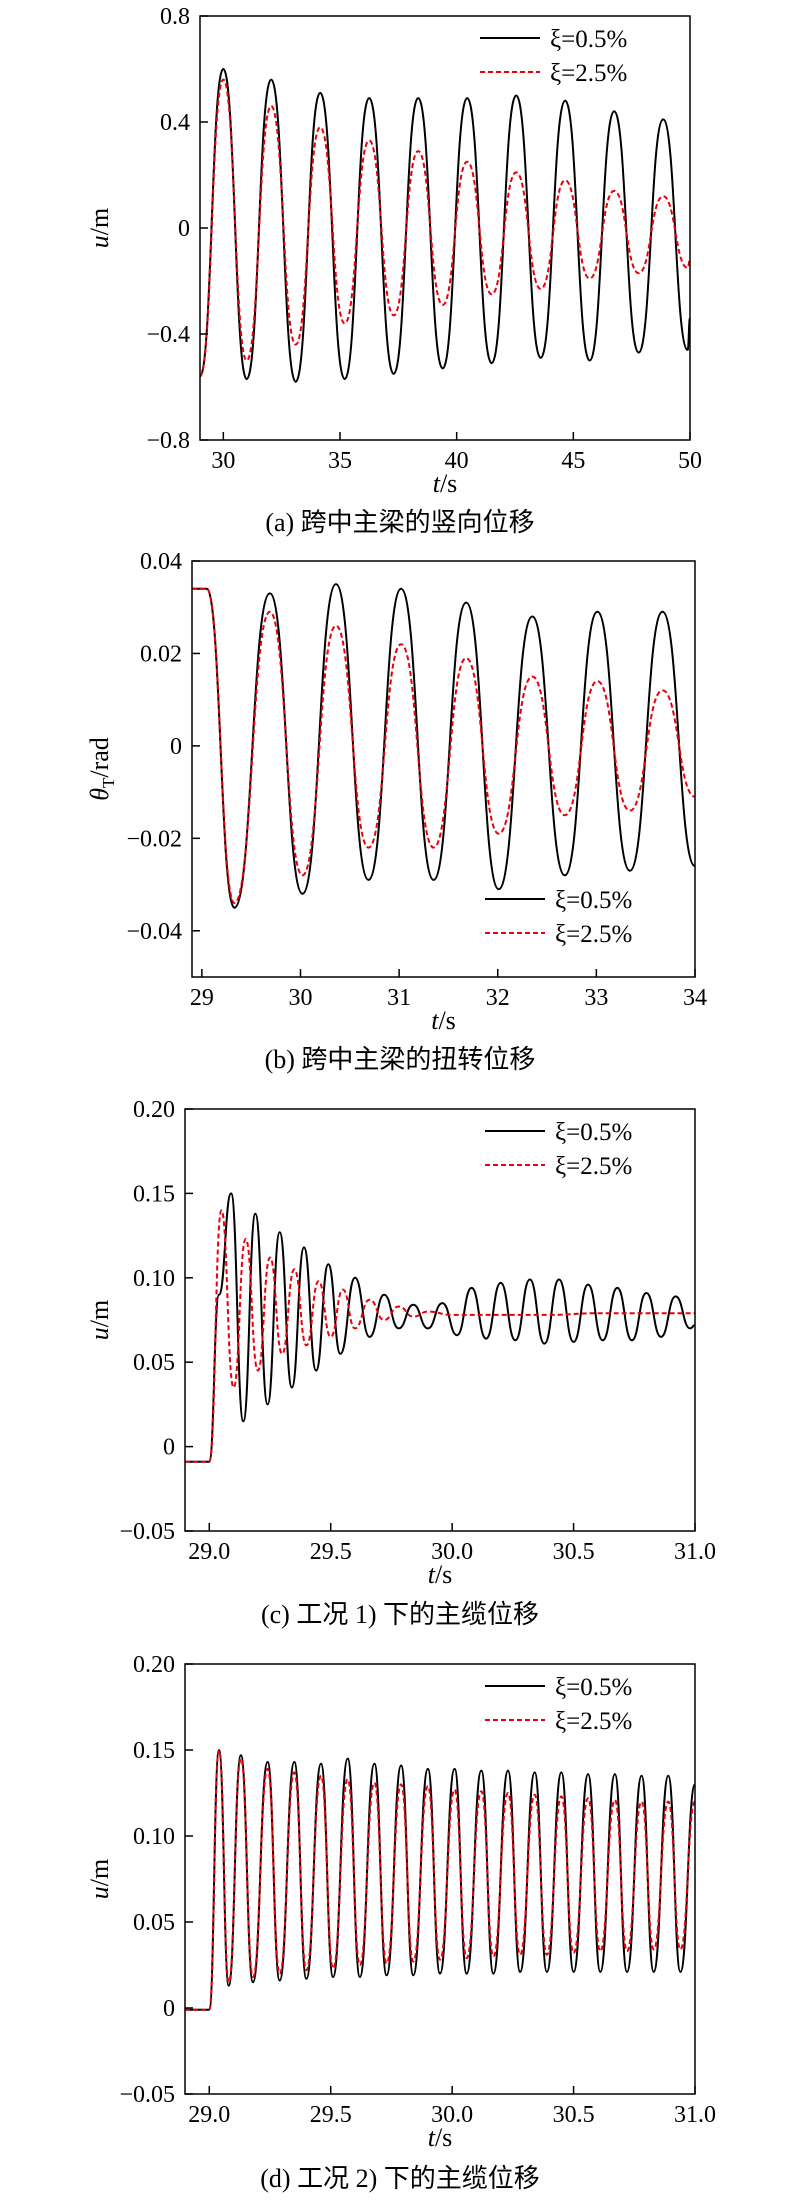  What do you see at coordinates (202, 998) in the screenshot?
I see `x-tick-label: 29` at bounding box center [202, 998].